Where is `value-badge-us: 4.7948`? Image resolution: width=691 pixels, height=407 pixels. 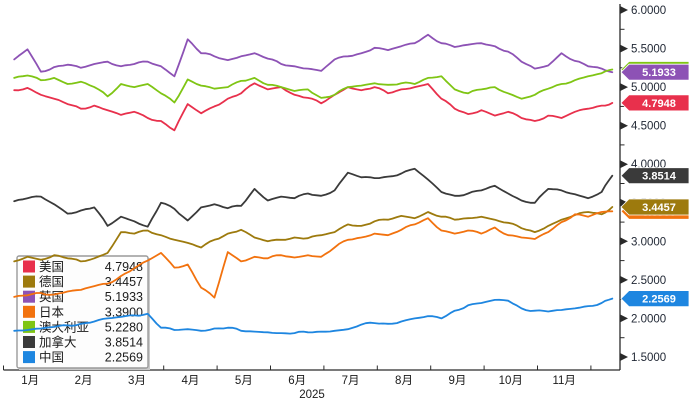
value-badge-us: 4.7948 is located at coordinates (655, 103).